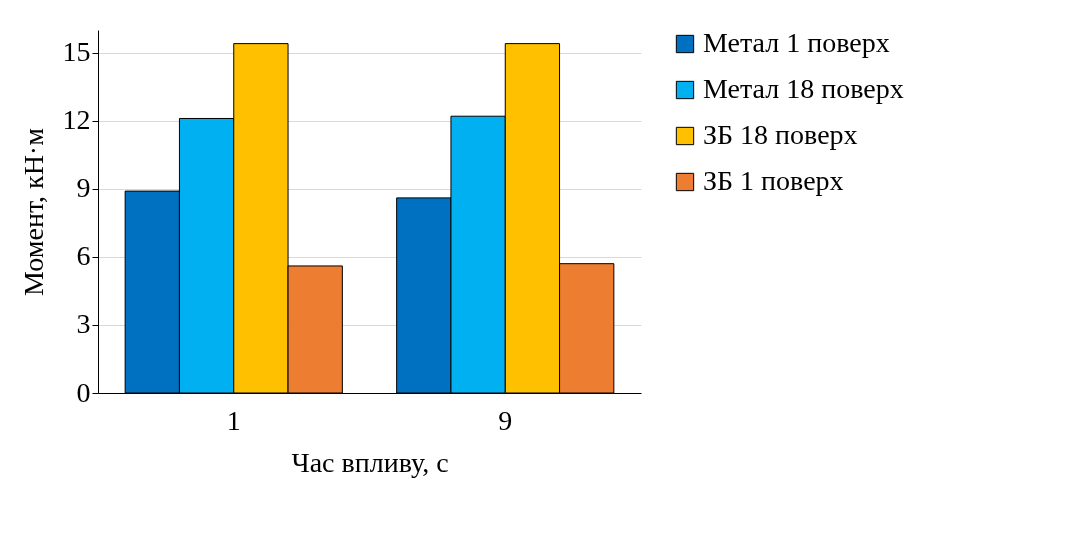  Describe the element at coordinates (773, 180) in the screenshot. I see `legend-label: ЗБ 1 поверх` at that location.